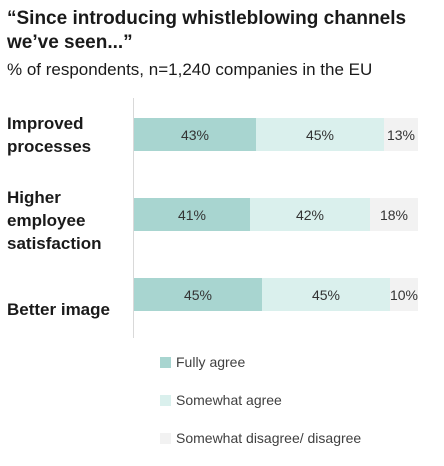 The image size is (444, 466). I want to click on bar-segment: 43%, so click(195, 134).